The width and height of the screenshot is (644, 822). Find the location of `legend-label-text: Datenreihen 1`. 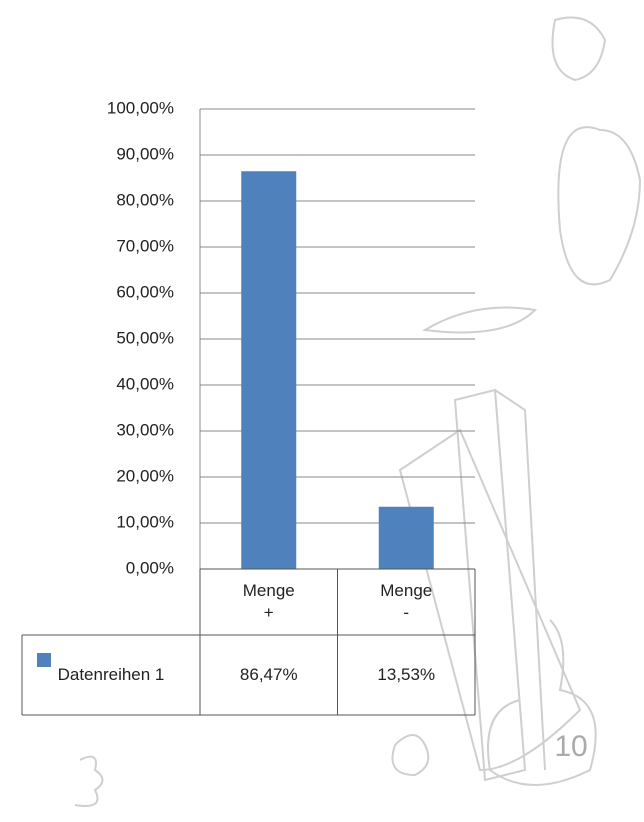

legend-label-text: Datenreihen 1 is located at coordinates (111, 674).